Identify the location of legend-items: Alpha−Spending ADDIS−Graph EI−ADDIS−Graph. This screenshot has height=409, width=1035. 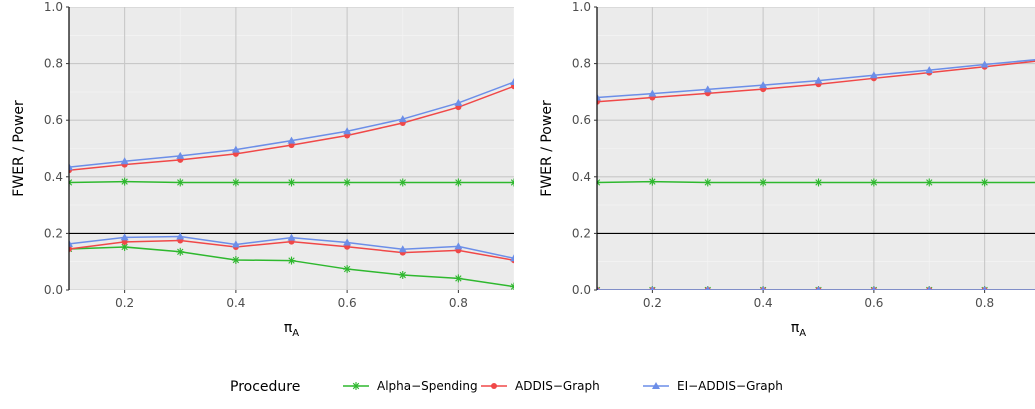
(563, 386).